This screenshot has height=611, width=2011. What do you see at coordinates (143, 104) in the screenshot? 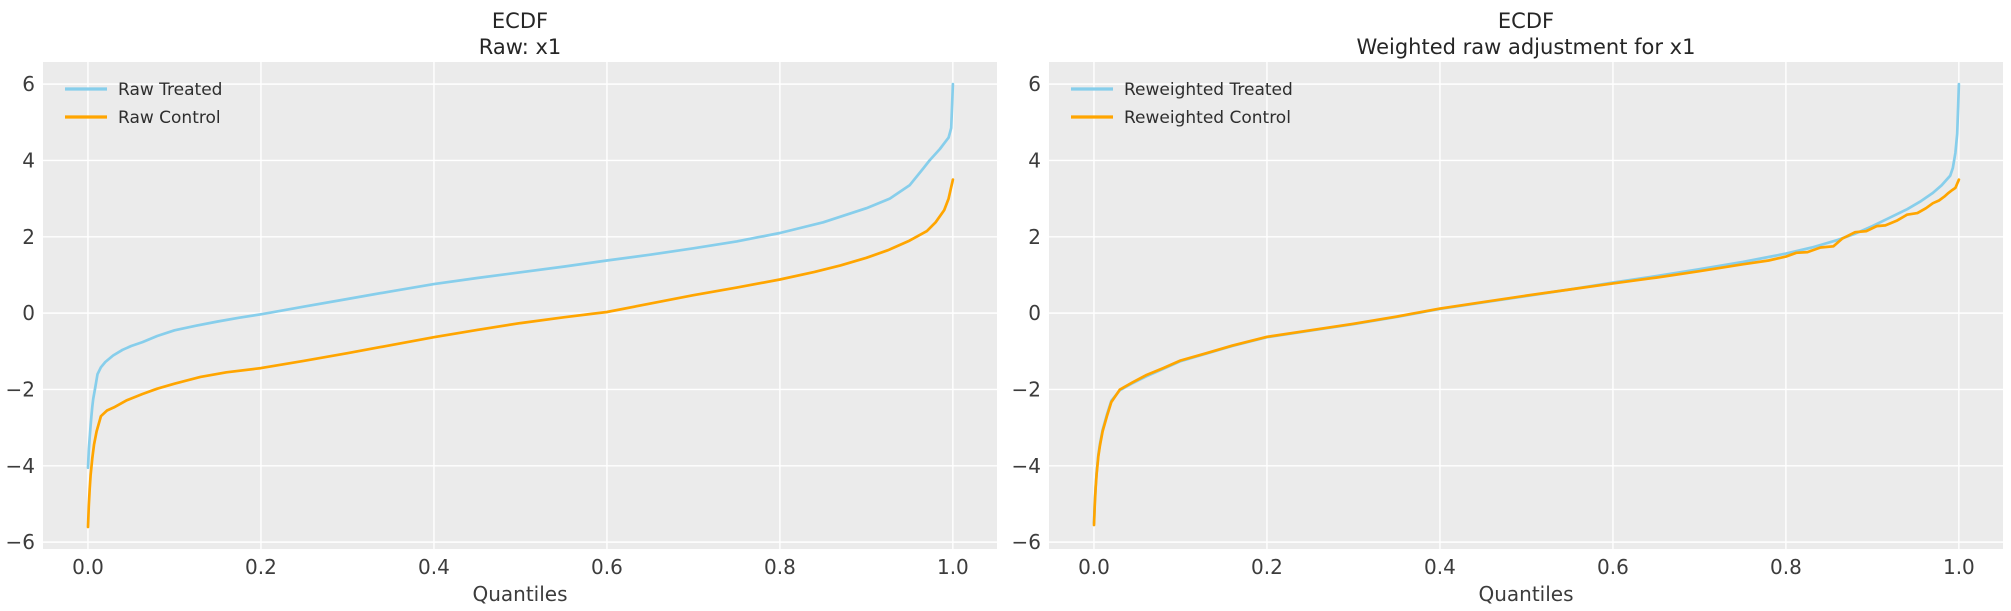
I see `legend: Raw Treated Raw Control` at bounding box center [143, 104].